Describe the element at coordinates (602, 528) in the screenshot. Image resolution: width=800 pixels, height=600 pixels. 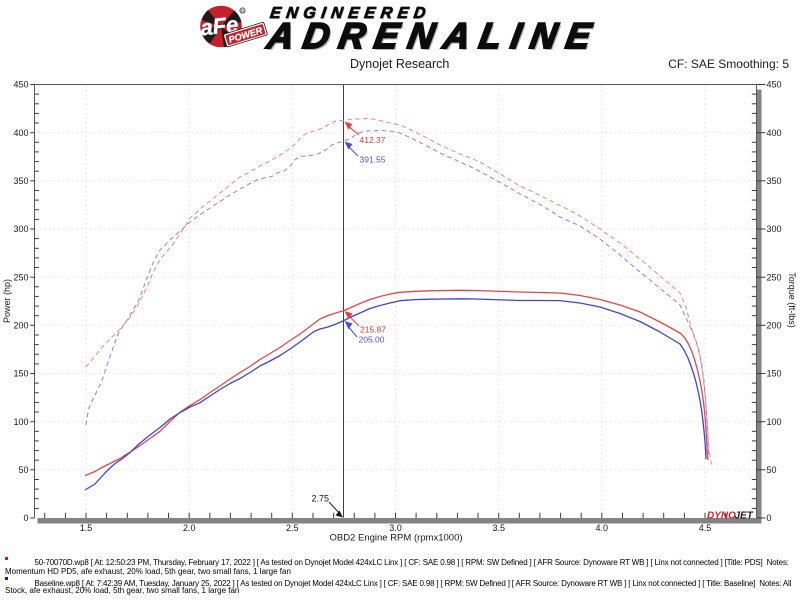
I see `svg-text: 4.0` at that location.